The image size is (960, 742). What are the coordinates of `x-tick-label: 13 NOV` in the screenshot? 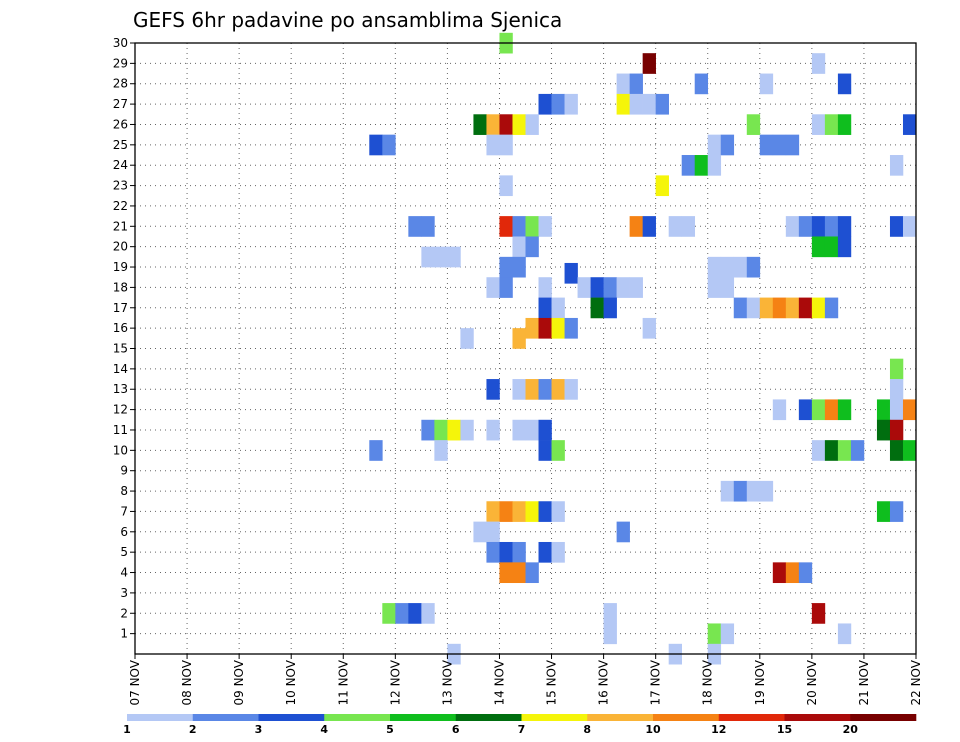 It's located at (447, 682).